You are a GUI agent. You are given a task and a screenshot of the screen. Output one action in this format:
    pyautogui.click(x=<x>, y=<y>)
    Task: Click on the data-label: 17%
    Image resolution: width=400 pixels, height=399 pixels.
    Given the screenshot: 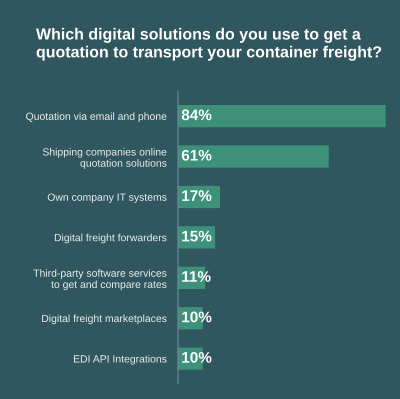 What is the action you would take?
    pyautogui.click(x=197, y=196)
    